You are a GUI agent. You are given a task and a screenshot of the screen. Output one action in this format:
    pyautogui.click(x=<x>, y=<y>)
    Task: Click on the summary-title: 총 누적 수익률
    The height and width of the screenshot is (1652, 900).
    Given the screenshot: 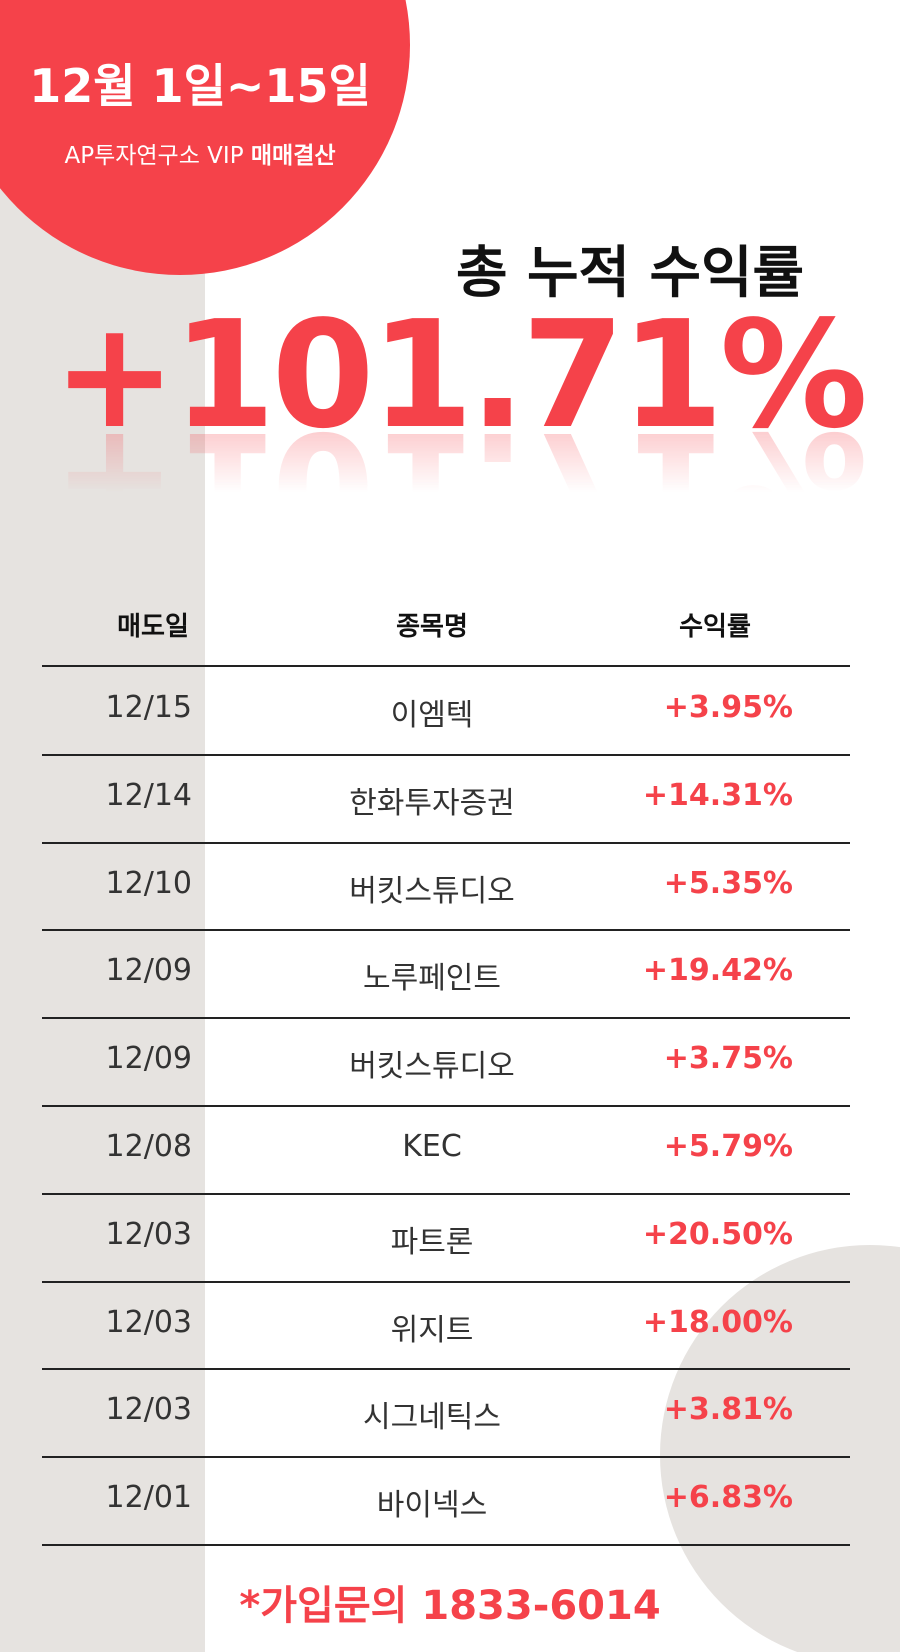 What is the action you would take?
    pyautogui.click(x=630, y=273)
    